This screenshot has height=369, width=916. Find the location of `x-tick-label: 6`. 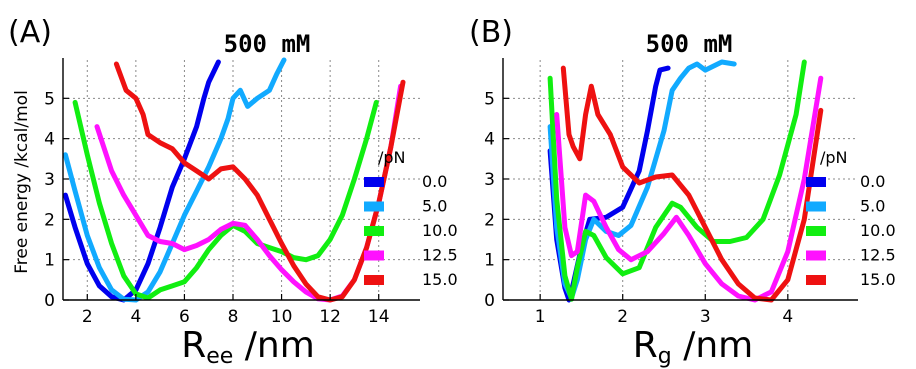

x-tick-label: 6 is located at coordinates (184, 317).